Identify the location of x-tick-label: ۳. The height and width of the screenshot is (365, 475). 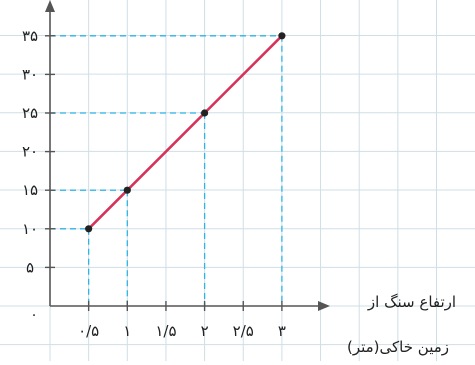
(282, 331).